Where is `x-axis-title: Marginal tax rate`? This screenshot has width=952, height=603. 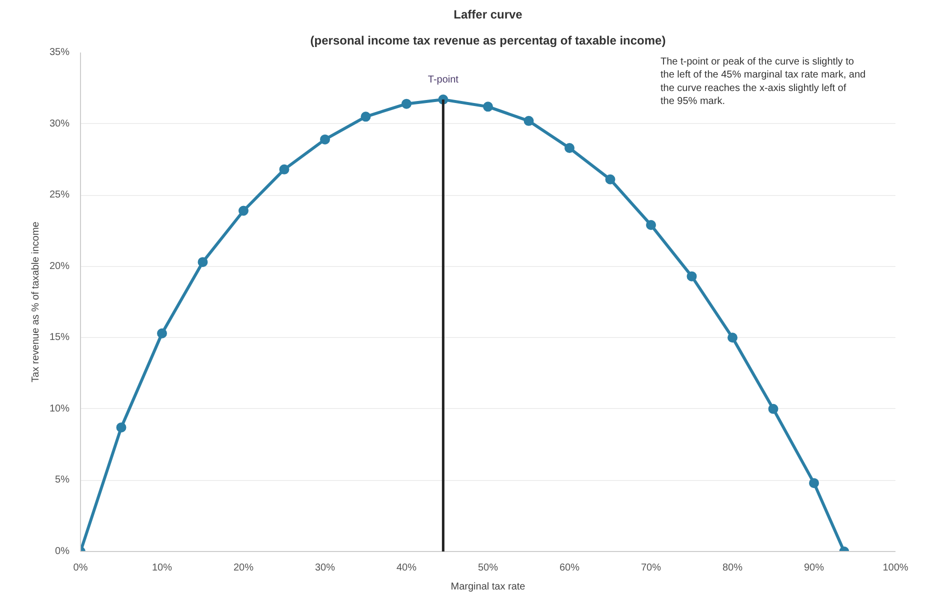 x-axis-title: Marginal tax rate is located at coordinates (488, 587).